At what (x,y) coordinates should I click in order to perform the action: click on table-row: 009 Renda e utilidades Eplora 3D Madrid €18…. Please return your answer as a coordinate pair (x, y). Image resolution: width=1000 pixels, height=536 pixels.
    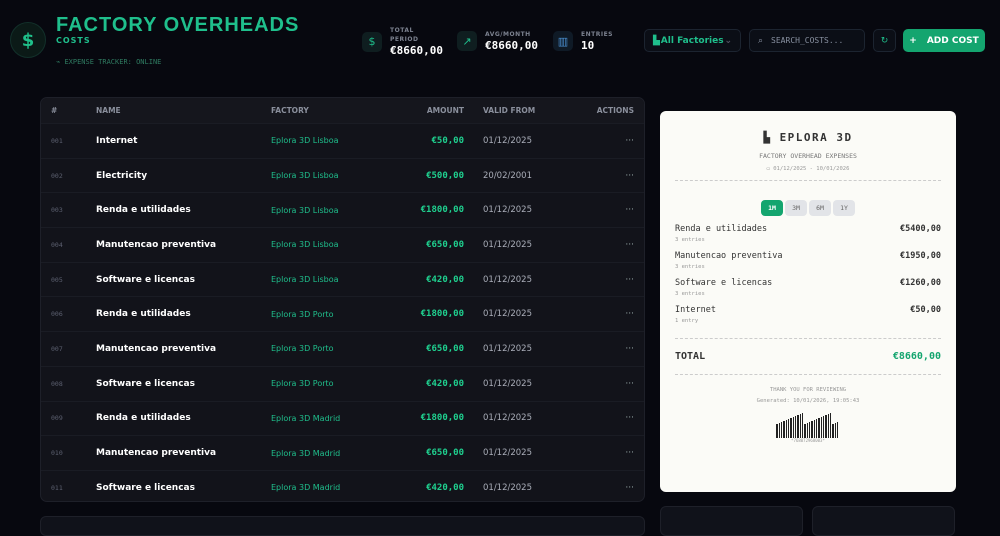
    Looking at the image, I should click on (342, 418).